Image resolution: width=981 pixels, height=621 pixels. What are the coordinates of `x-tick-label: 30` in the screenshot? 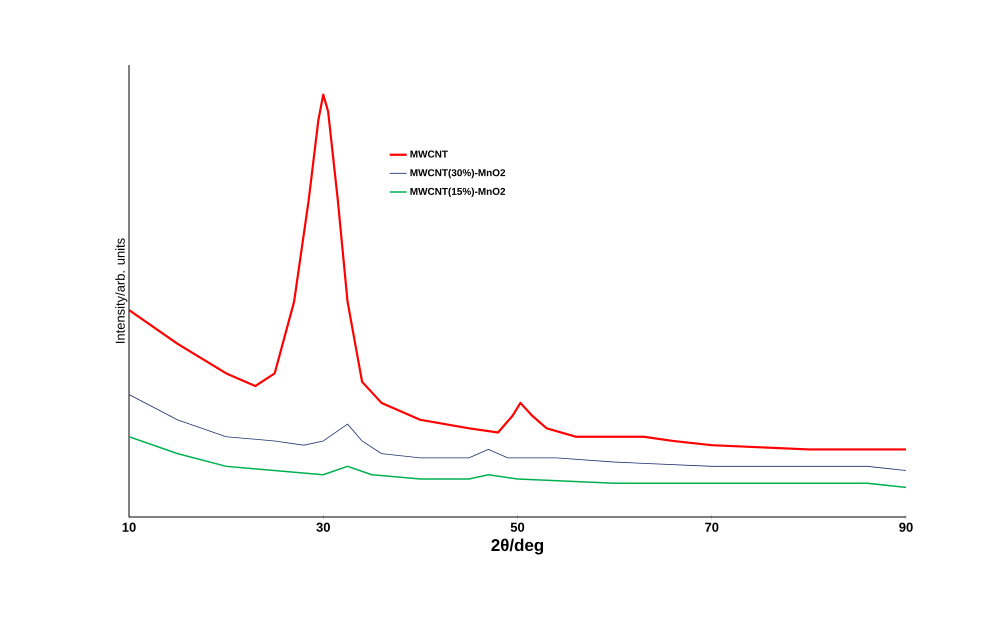 It's located at (323, 527).